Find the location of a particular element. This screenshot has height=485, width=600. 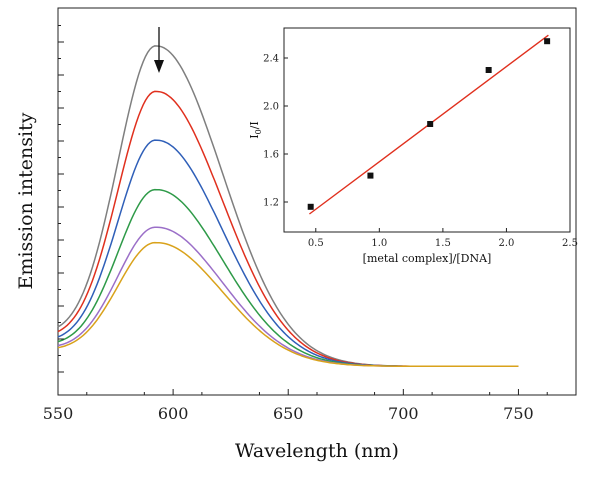

inset-y-tick-label: 2.4 is located at coordinates (271, 59).